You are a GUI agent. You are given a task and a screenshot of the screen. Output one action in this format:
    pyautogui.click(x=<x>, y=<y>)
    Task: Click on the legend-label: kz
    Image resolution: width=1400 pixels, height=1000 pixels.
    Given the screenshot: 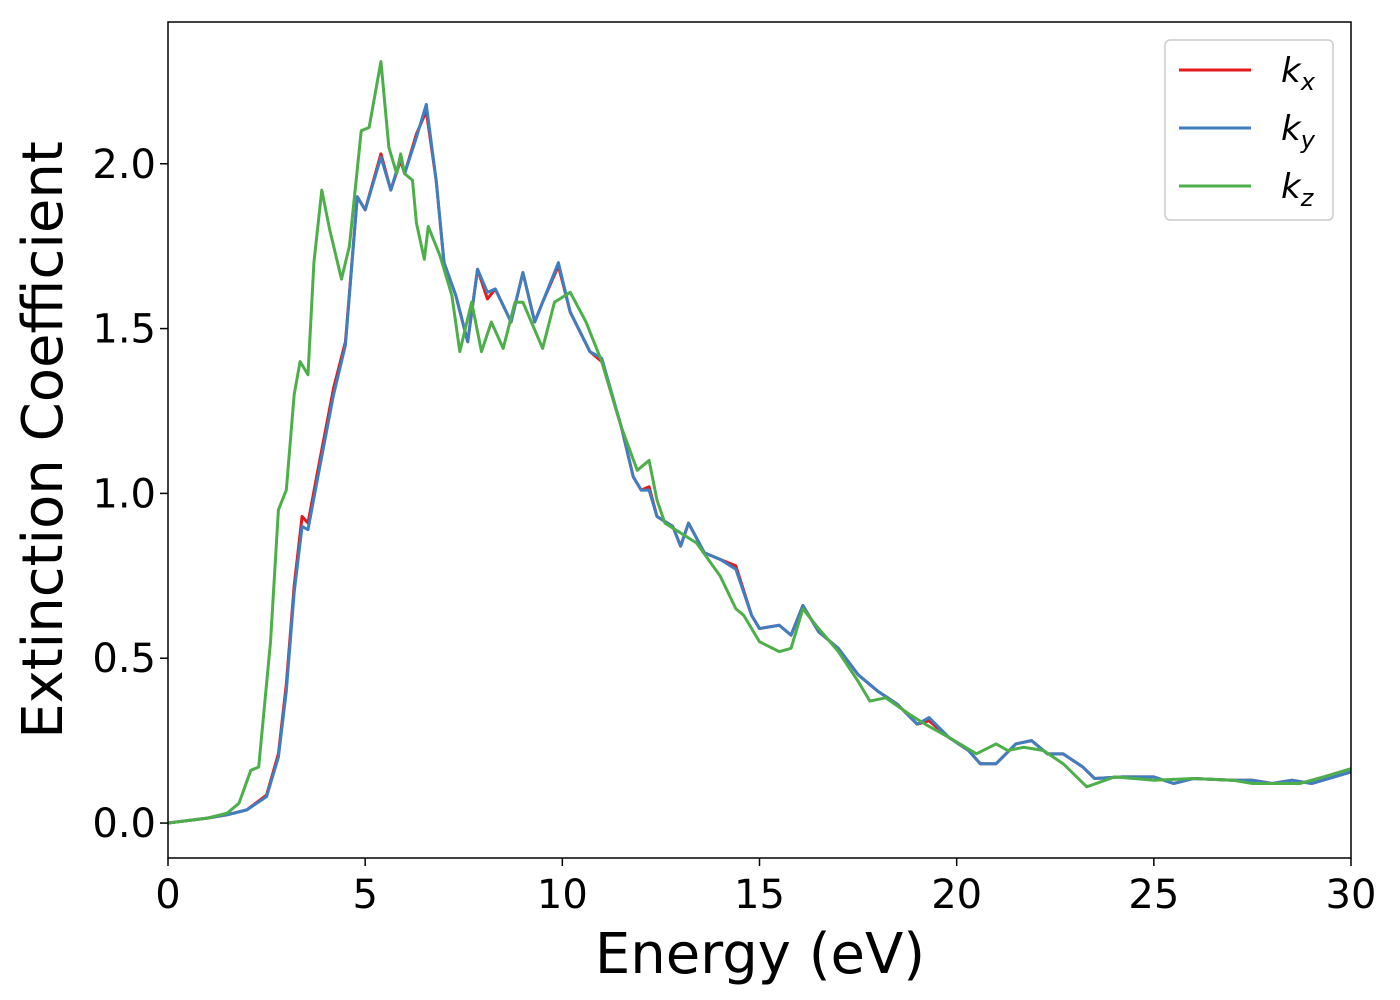 What is the action you would take?
    pyautogui.click(x=1298, y=189)
    